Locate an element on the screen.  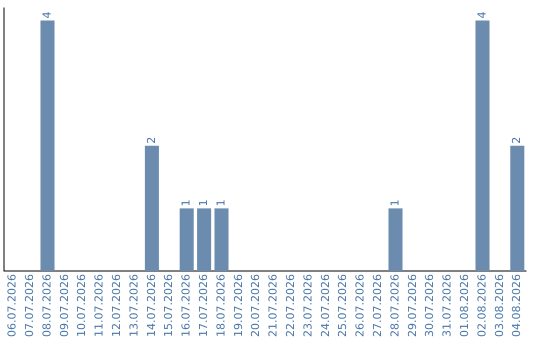
x-tick-label: 22.07.2026 is located at coordinates (290, 306).